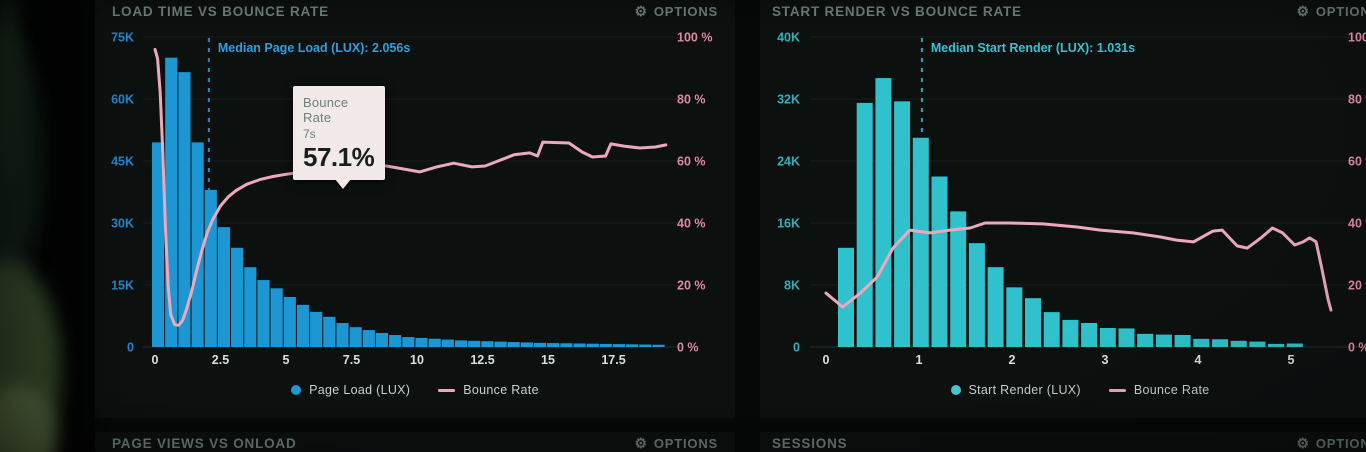 This screenshot has width=1366, height=452. Describe the element at coordinates (1033, 48) in the screenshot. I see `median-annotation: Median Start Render (LUX): 1.031s` at that location.